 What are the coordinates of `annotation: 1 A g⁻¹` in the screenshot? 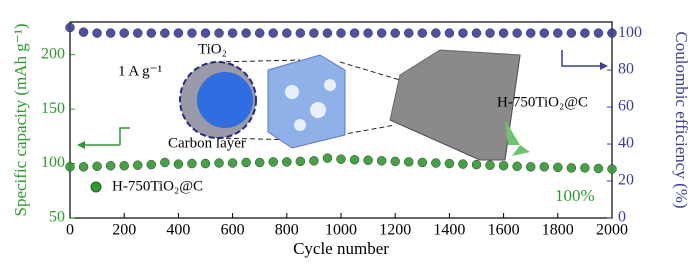 It's located at (140, 71).